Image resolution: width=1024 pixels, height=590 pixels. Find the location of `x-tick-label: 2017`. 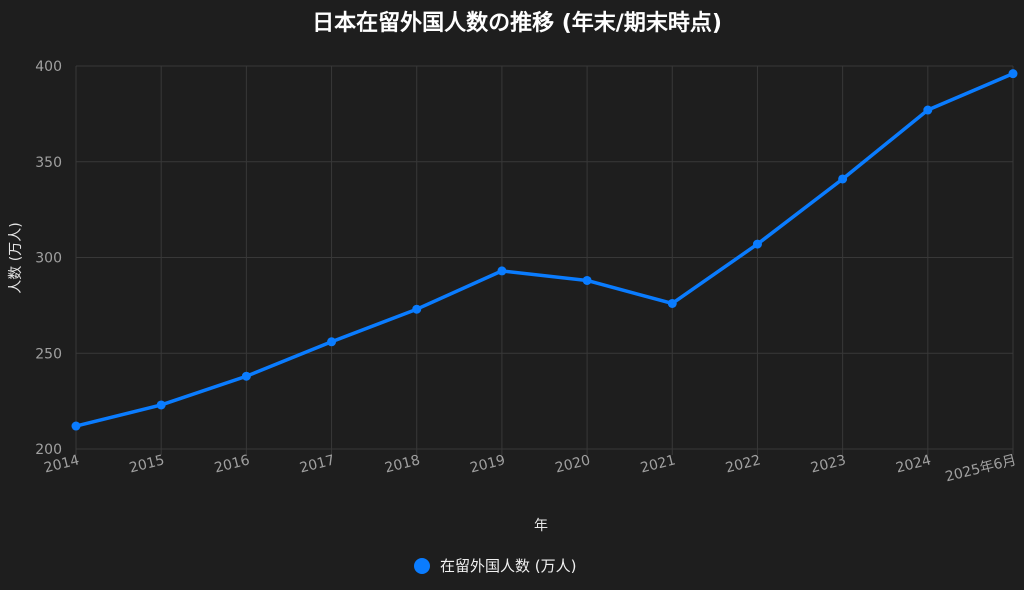

x-tick-label: 2017 is located at coordinates (317, 464).